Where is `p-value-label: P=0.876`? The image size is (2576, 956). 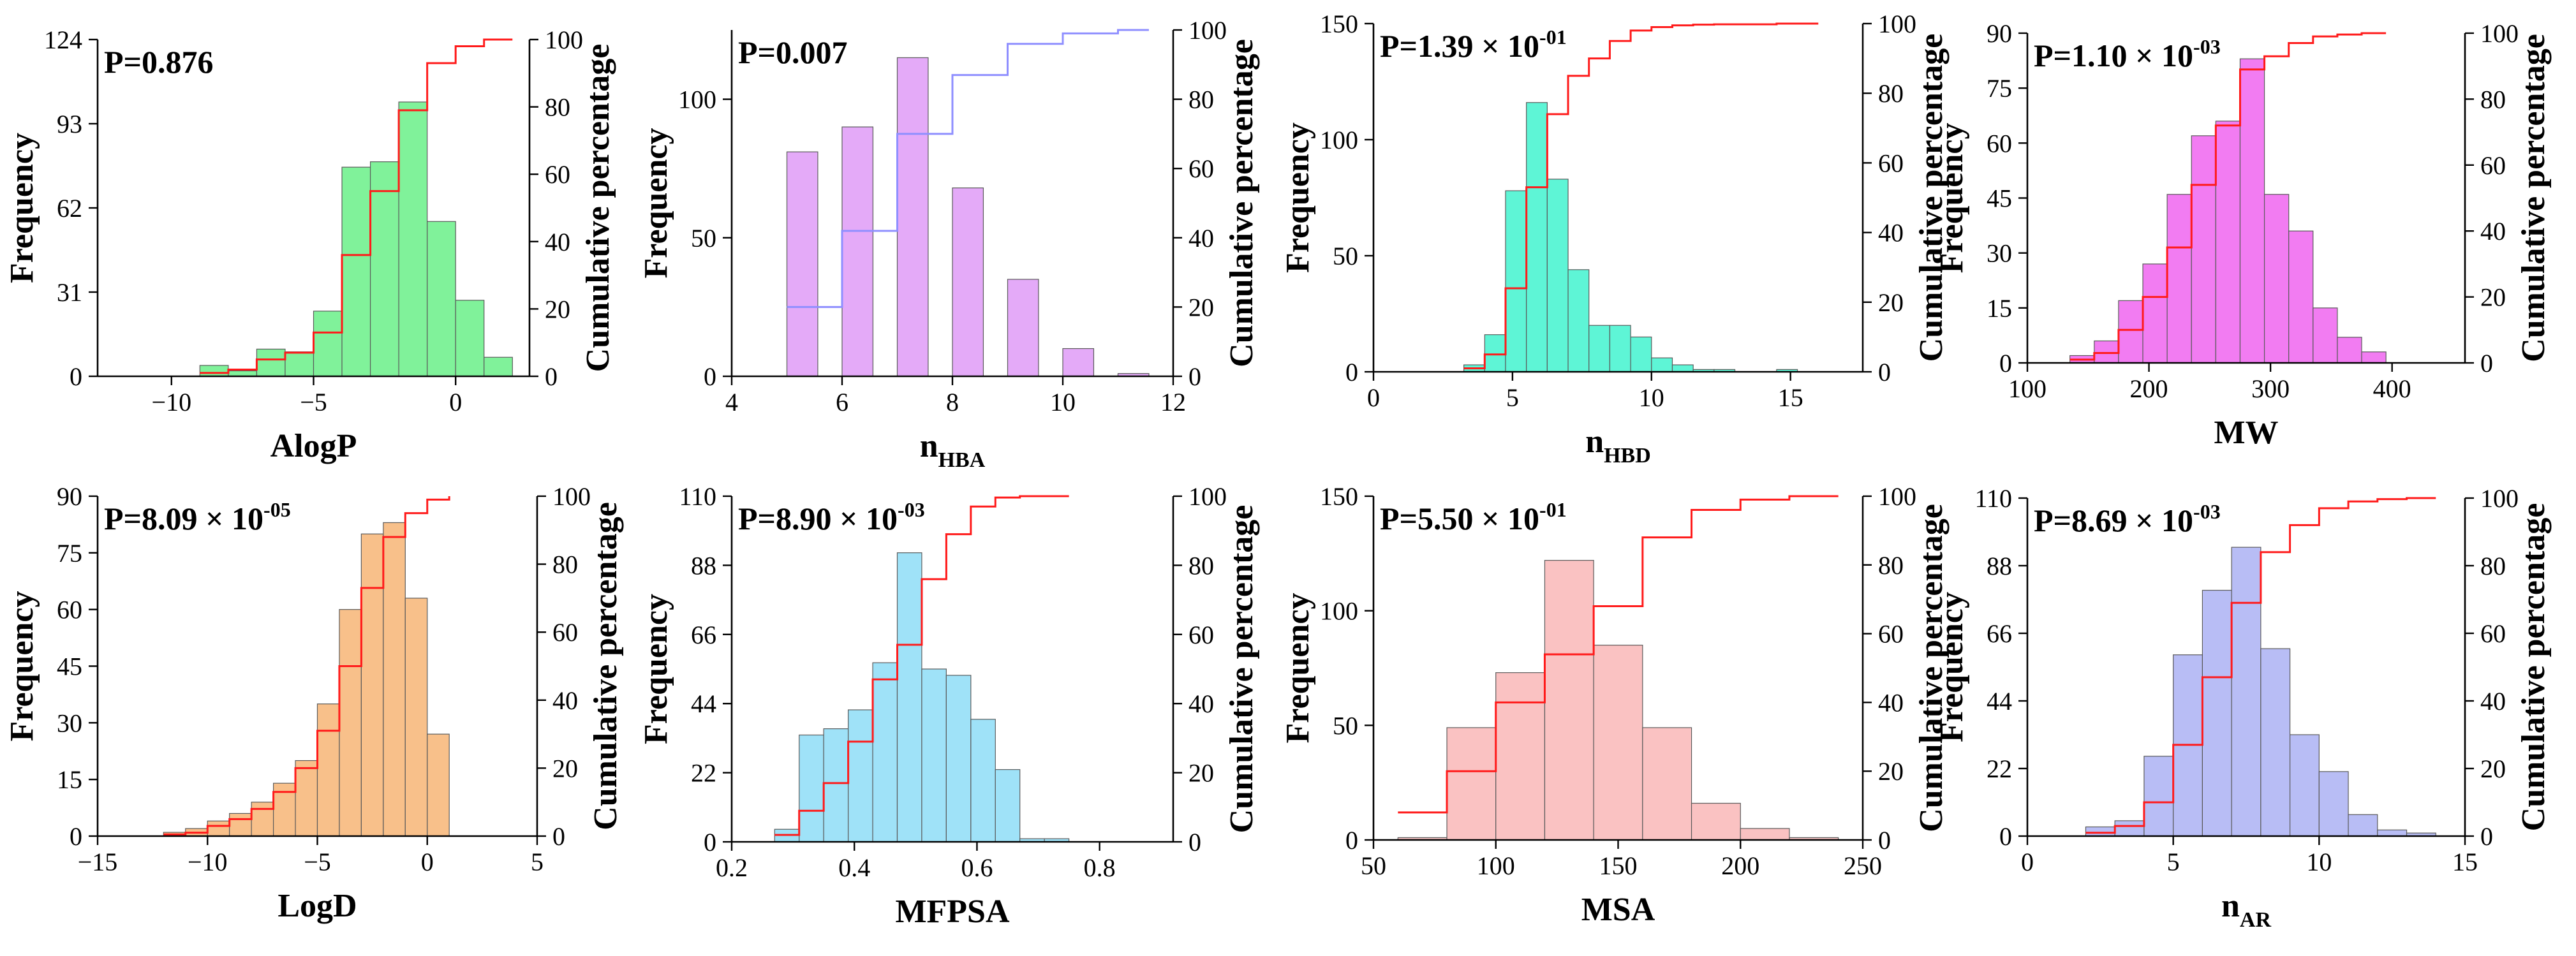 p-value-label: P=0.876 is located at coordinates (159, 62).